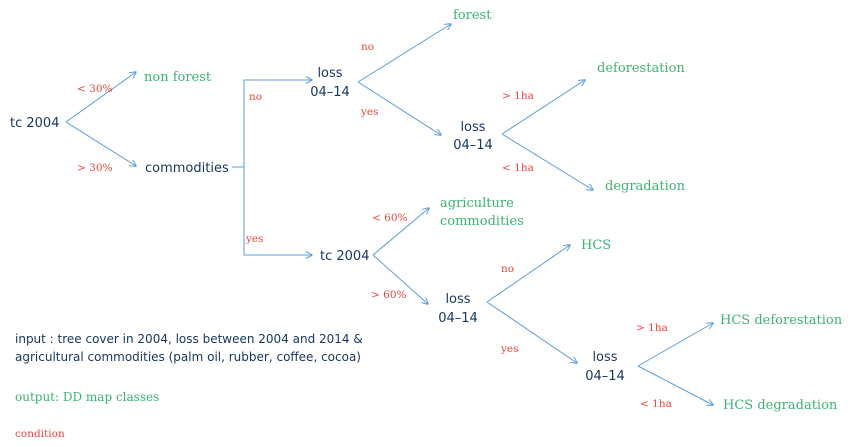 This screenshot has width=853, height=447. Describe the element at coordinates (400, 232) in the screenshot. I see `edge-tcmid-agri` at that location.